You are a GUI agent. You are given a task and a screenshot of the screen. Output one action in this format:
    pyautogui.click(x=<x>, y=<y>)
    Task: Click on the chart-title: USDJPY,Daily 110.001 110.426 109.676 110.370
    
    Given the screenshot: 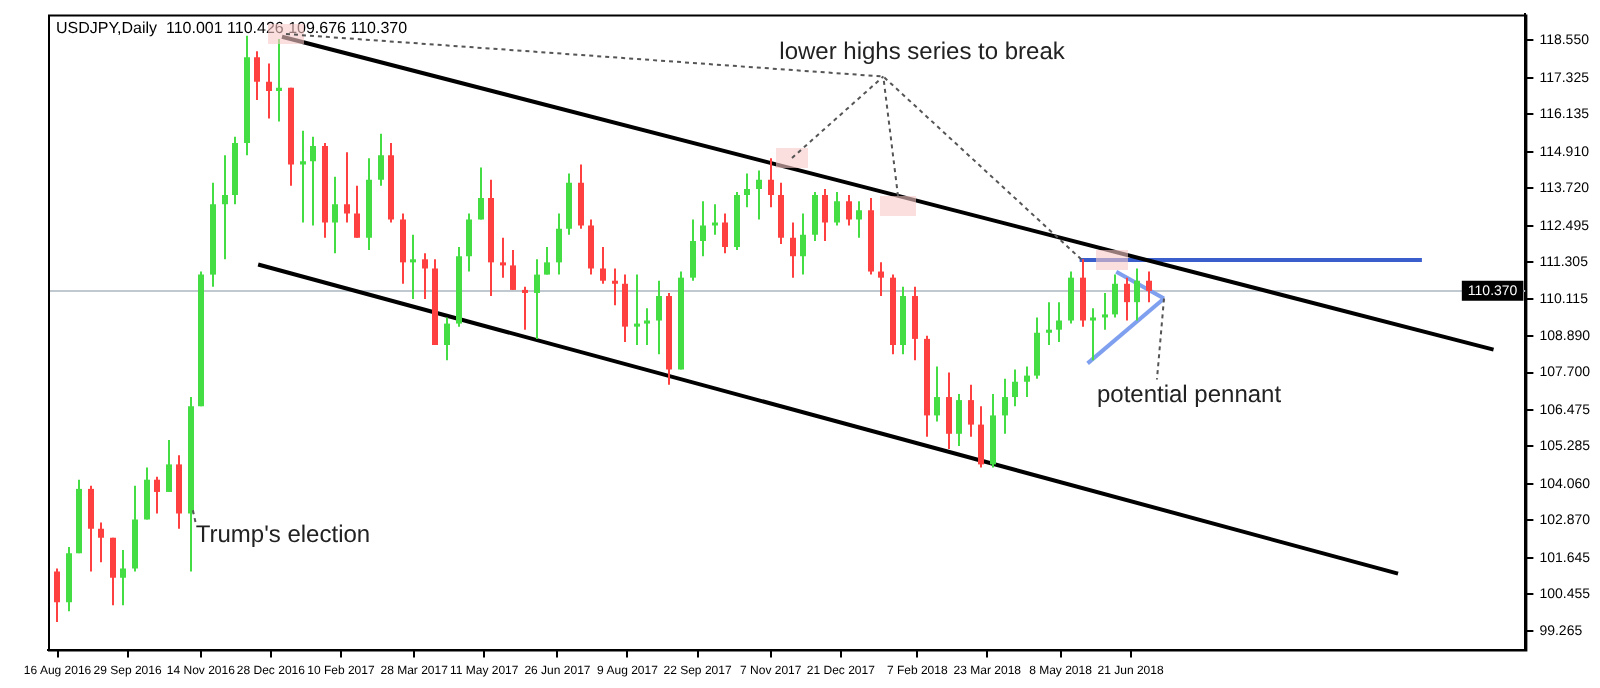 What is the action you would take?
    pyautogui.click(x=232, y=27)
    